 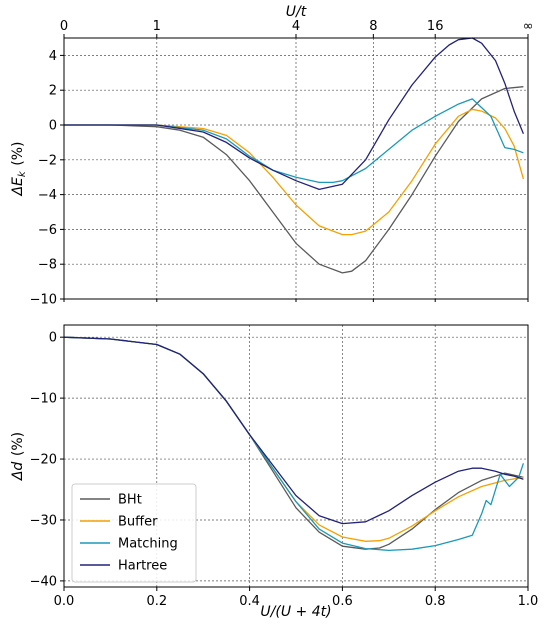 I want to click on legend: BHt Buffer Matching Hartree, so click(x=134, y=533).